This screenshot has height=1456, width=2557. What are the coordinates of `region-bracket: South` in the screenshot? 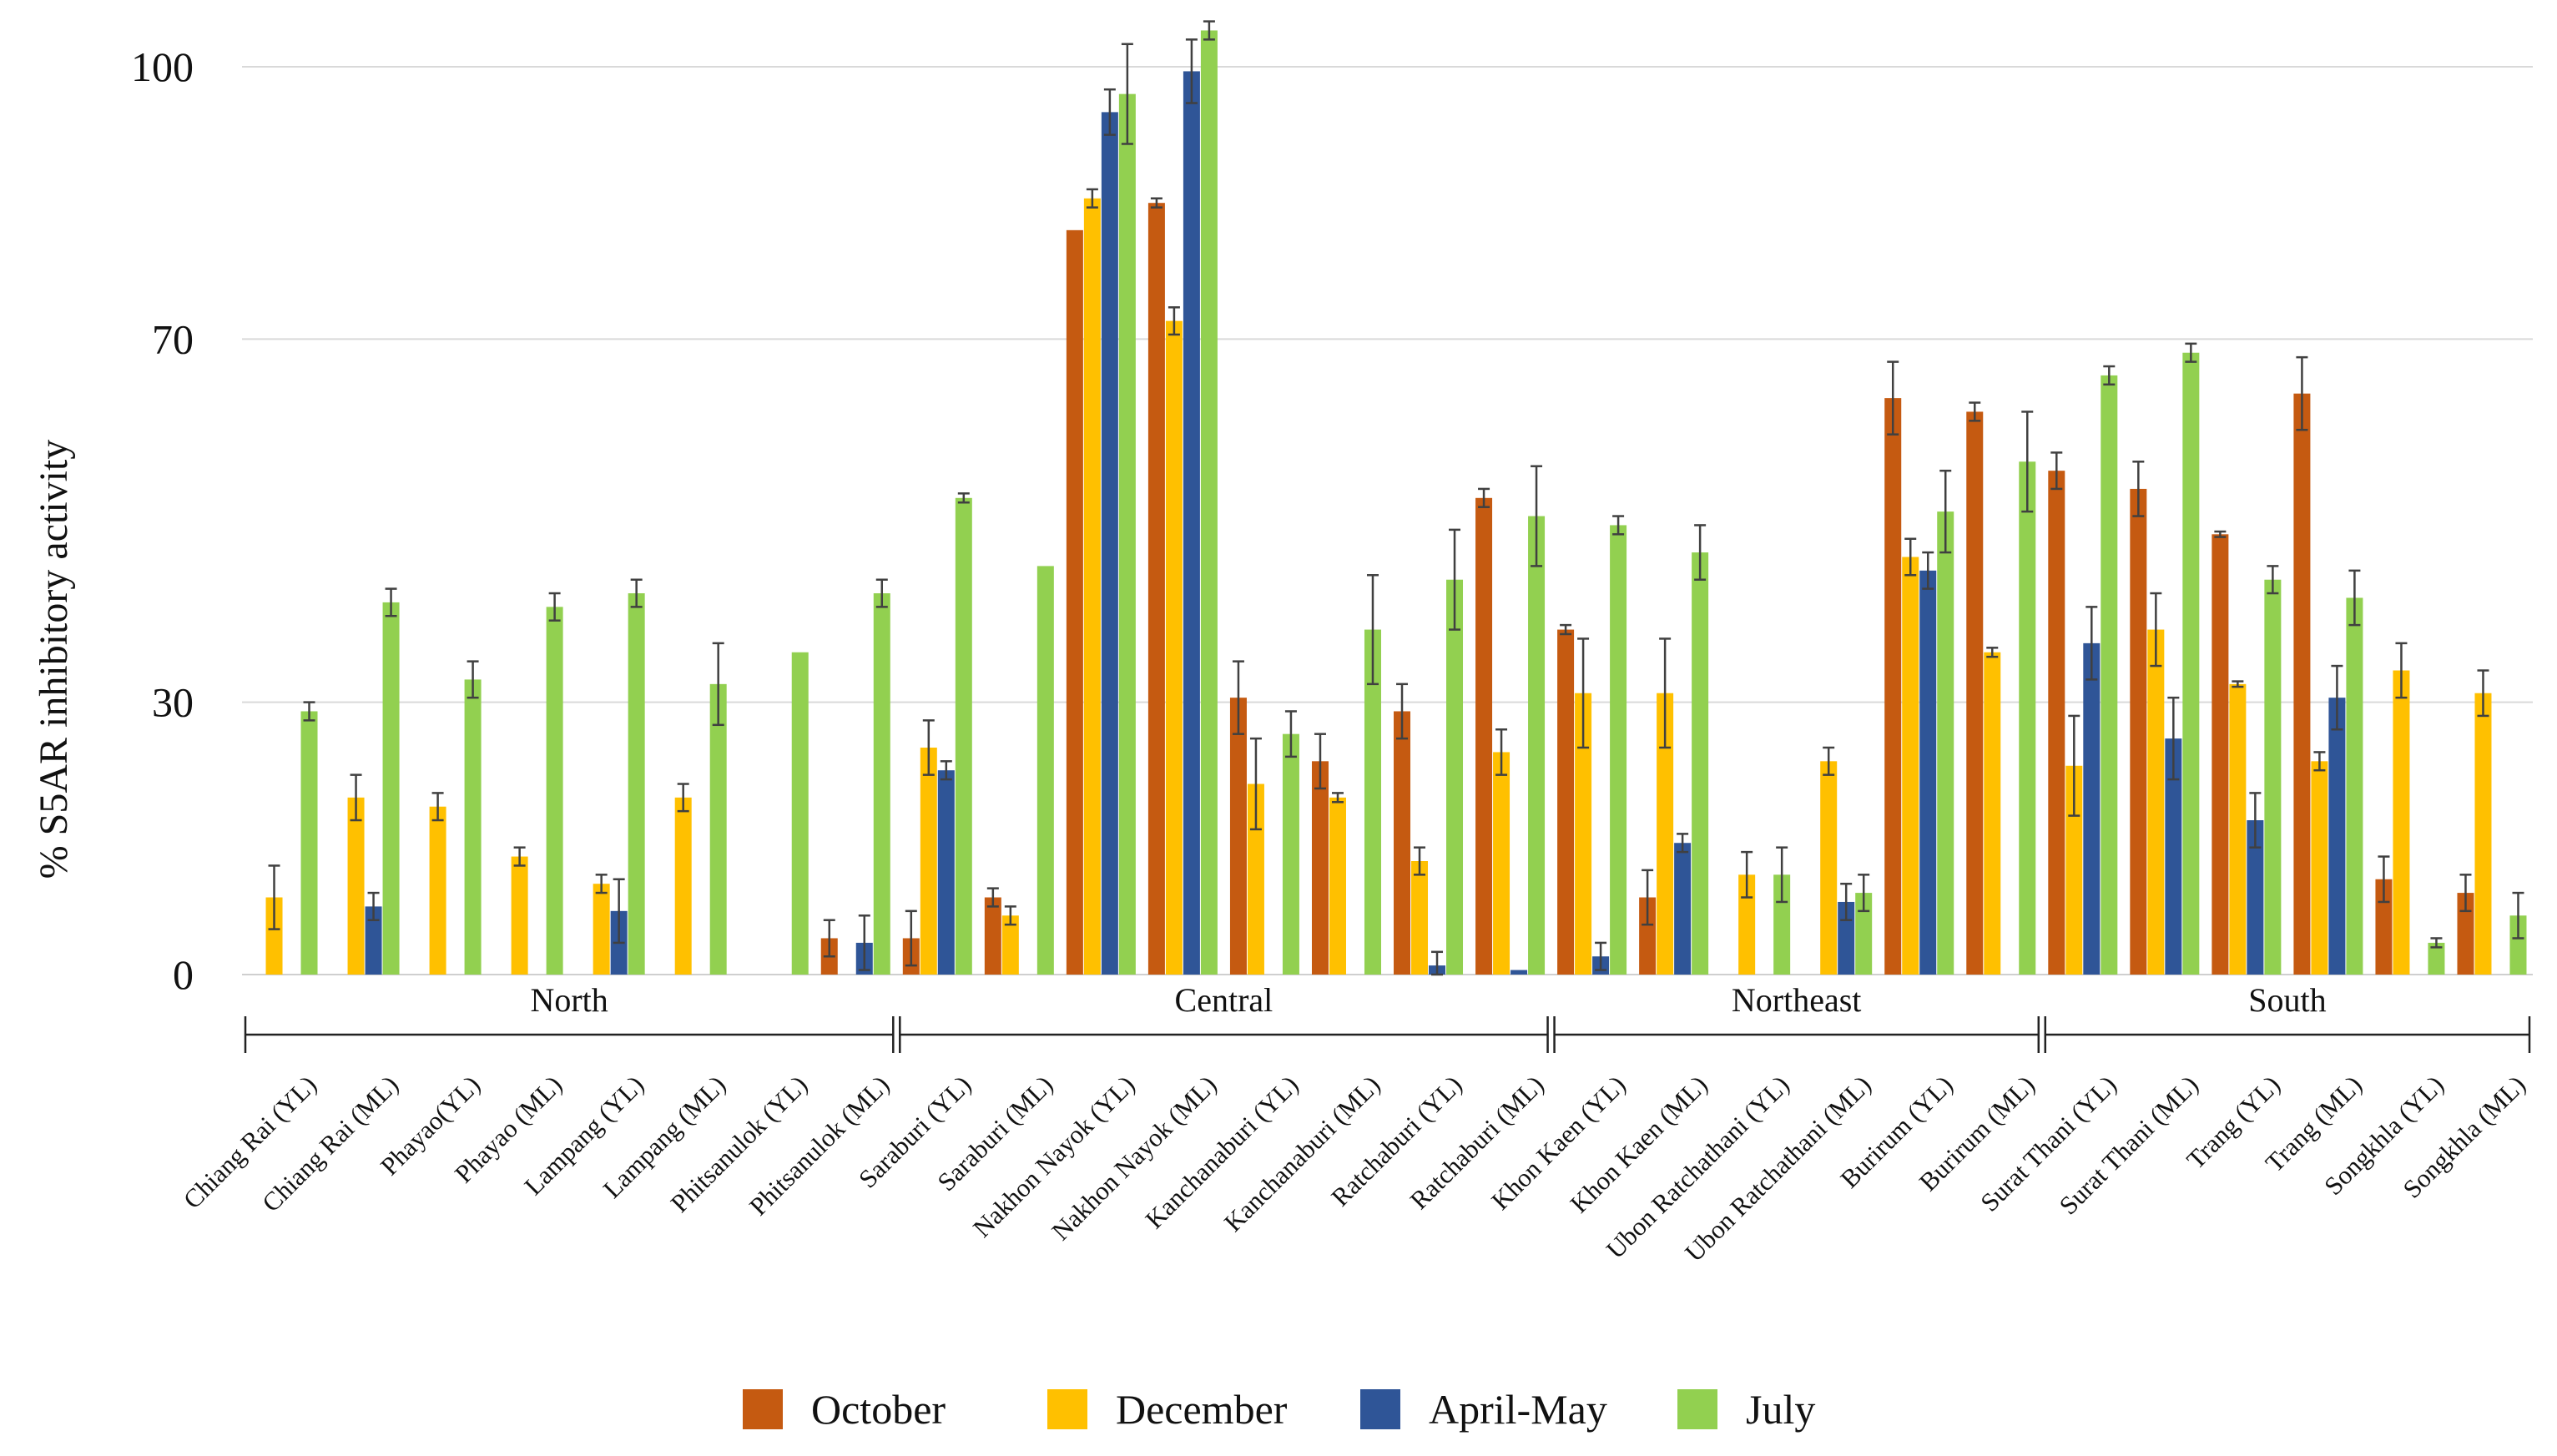 It's located at (2287, 1017).